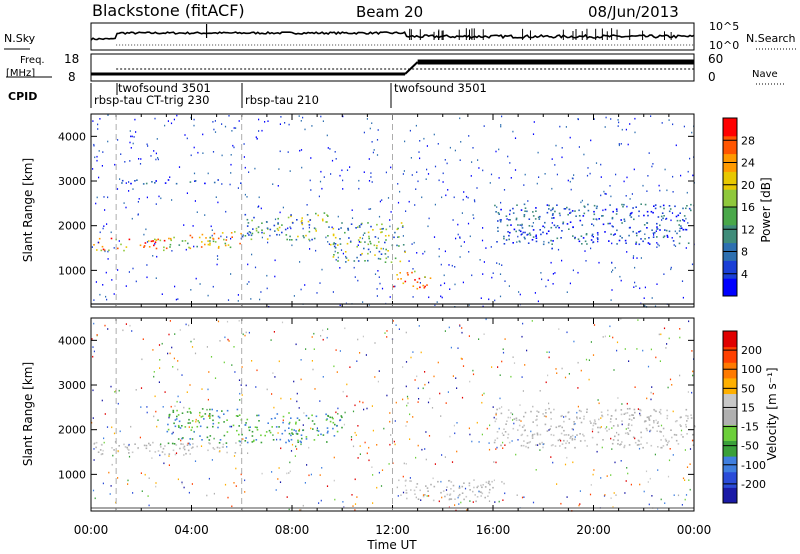  What do you see at coordinates (392, 530) in the screenshot?
I see `x-tick-label: 12:00` at bounding box center [392, 530].